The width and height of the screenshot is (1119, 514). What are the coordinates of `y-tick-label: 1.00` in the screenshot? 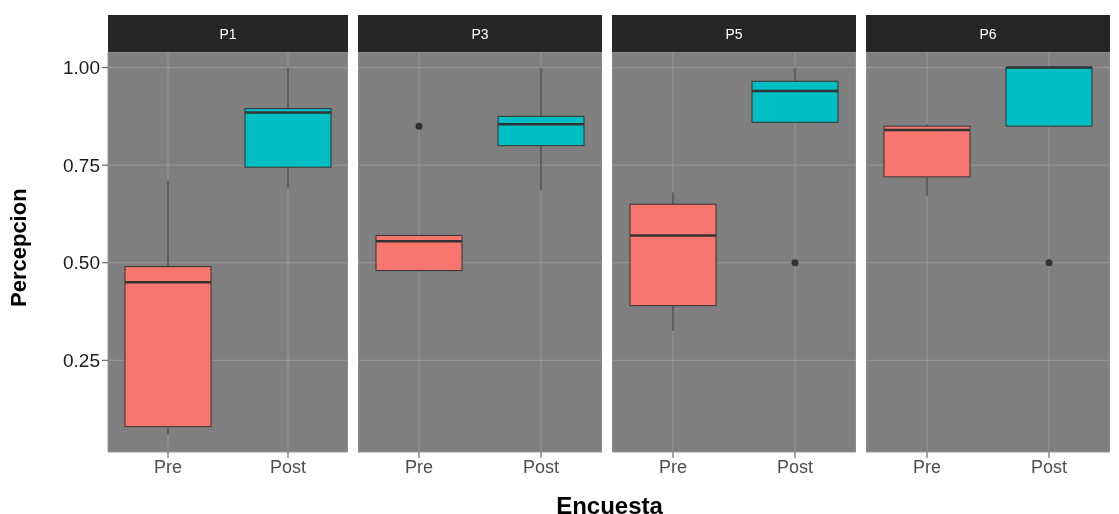 It's located at (81, 68).